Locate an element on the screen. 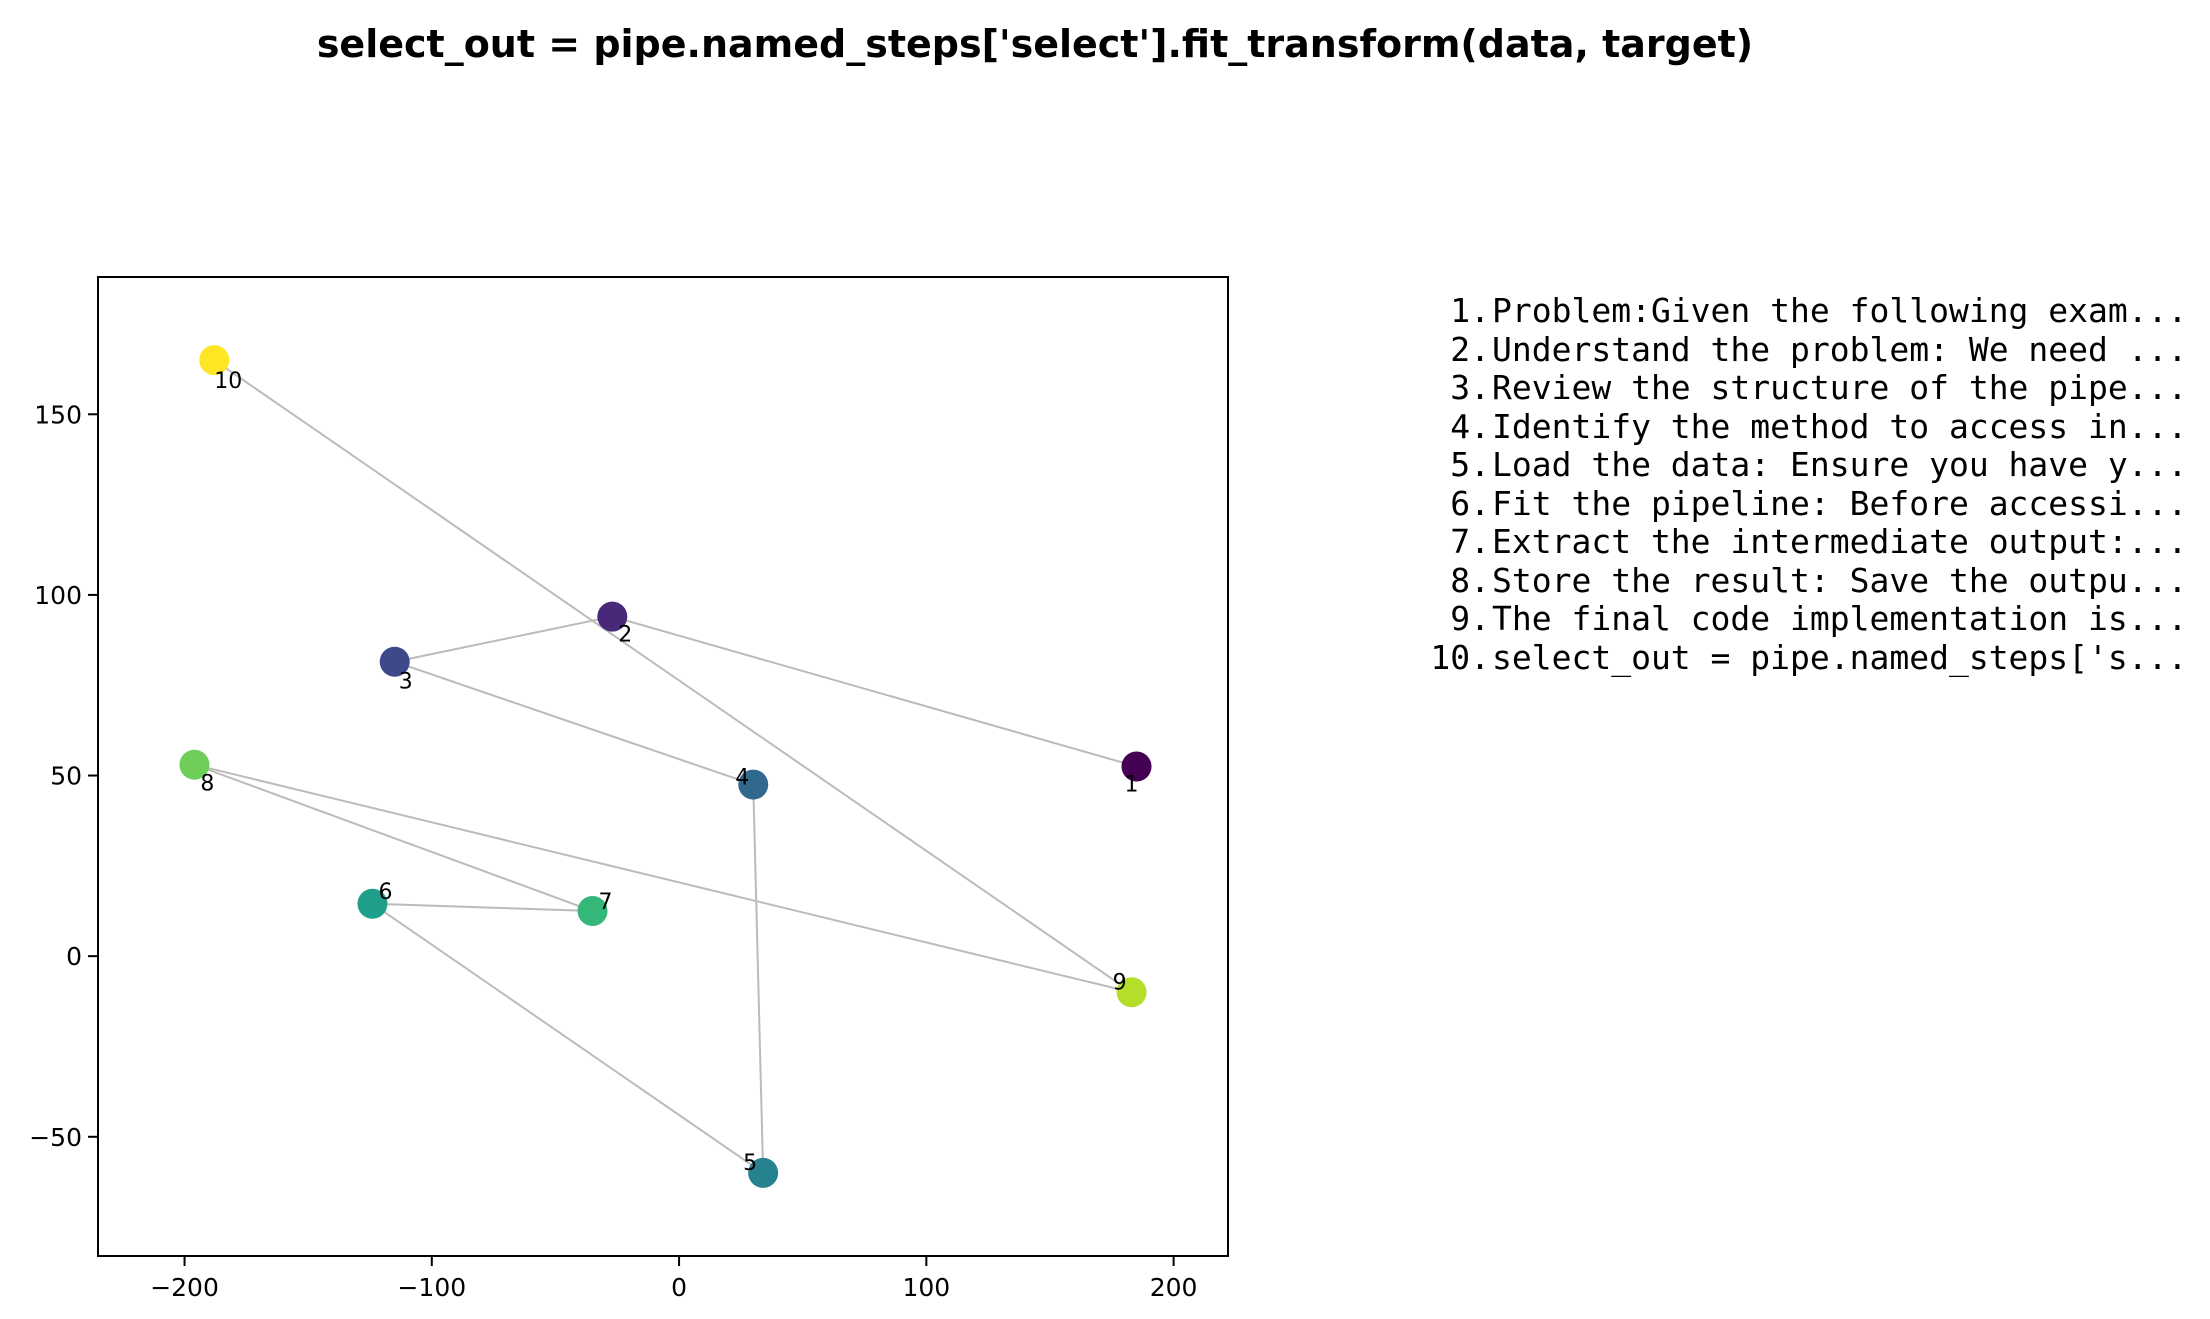 Image resolution: width=2210 pixels, height=1319 pixels. x-tick-label: 0 is located at coordinates (679, 1287).